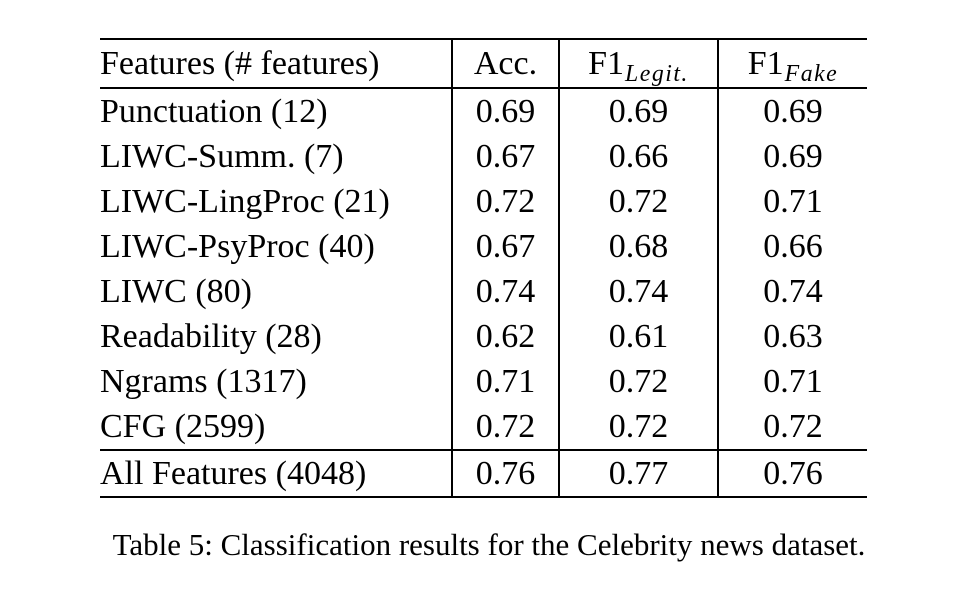  What do you see at coordinates (792, 473) in the screenshot?
I see `f1-fake-cell: 0.76` at bounding box center [792, 473].